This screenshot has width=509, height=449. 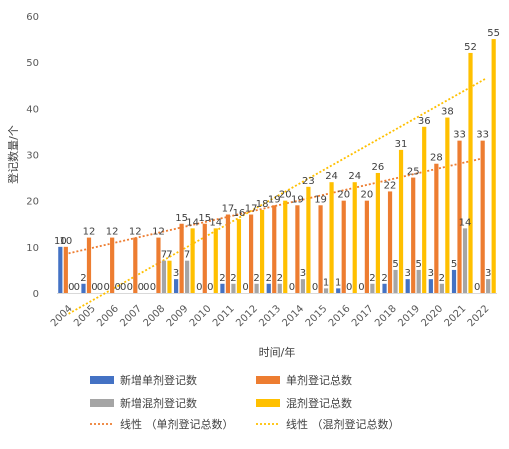 What do you see at coordinates (32, 63) in the screenshot?
I see `y-tick-label: 50` at bounding box center [32, 63].